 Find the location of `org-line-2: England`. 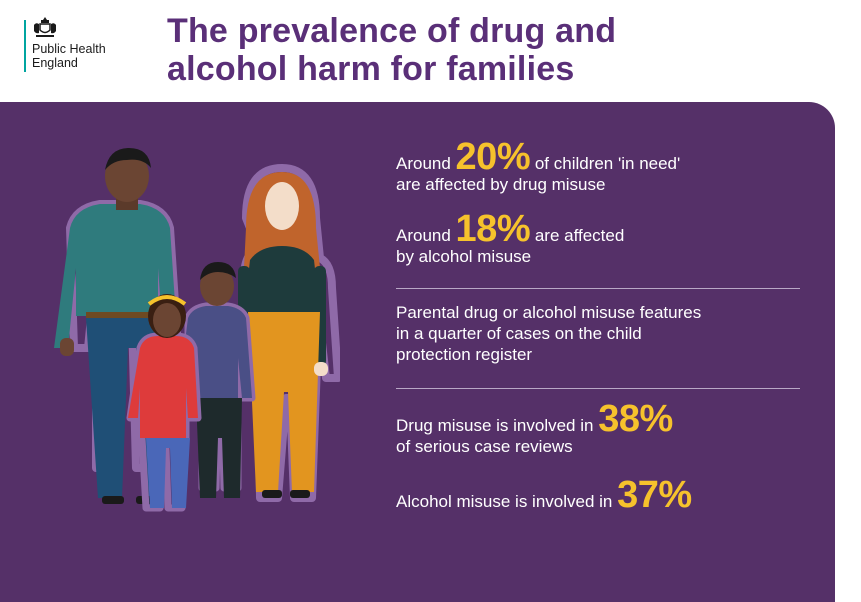

org-line-2: England is located at coordinates (55, 63).